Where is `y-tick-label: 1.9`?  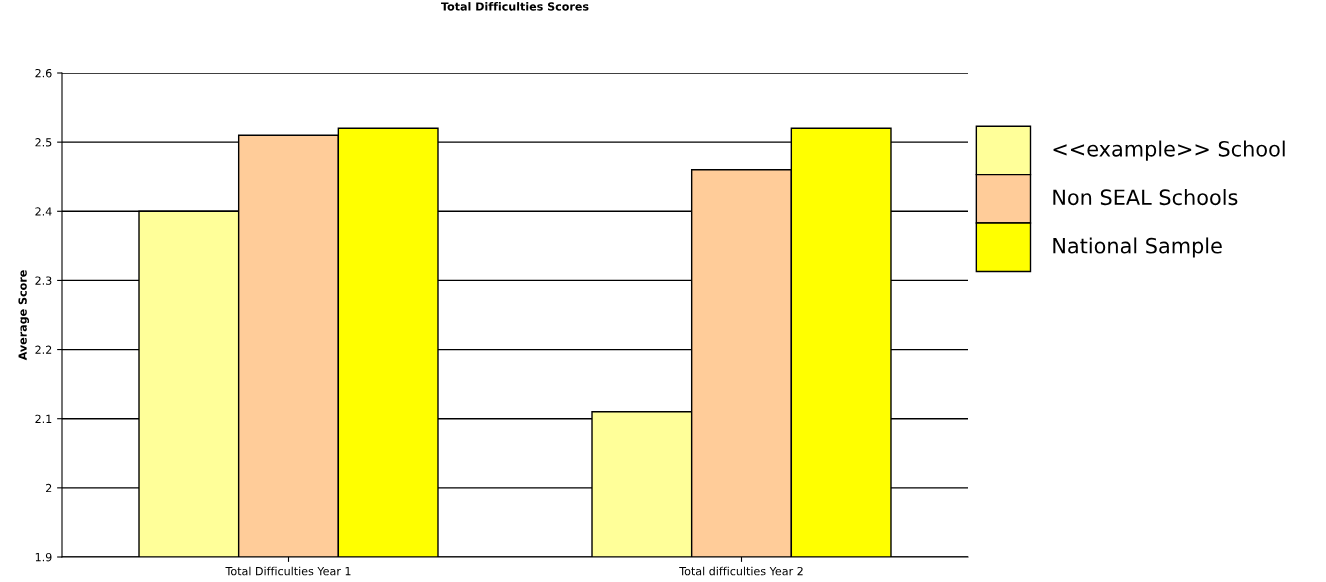 y-tick-label: 1.9 is located at coordinates (43, 557).